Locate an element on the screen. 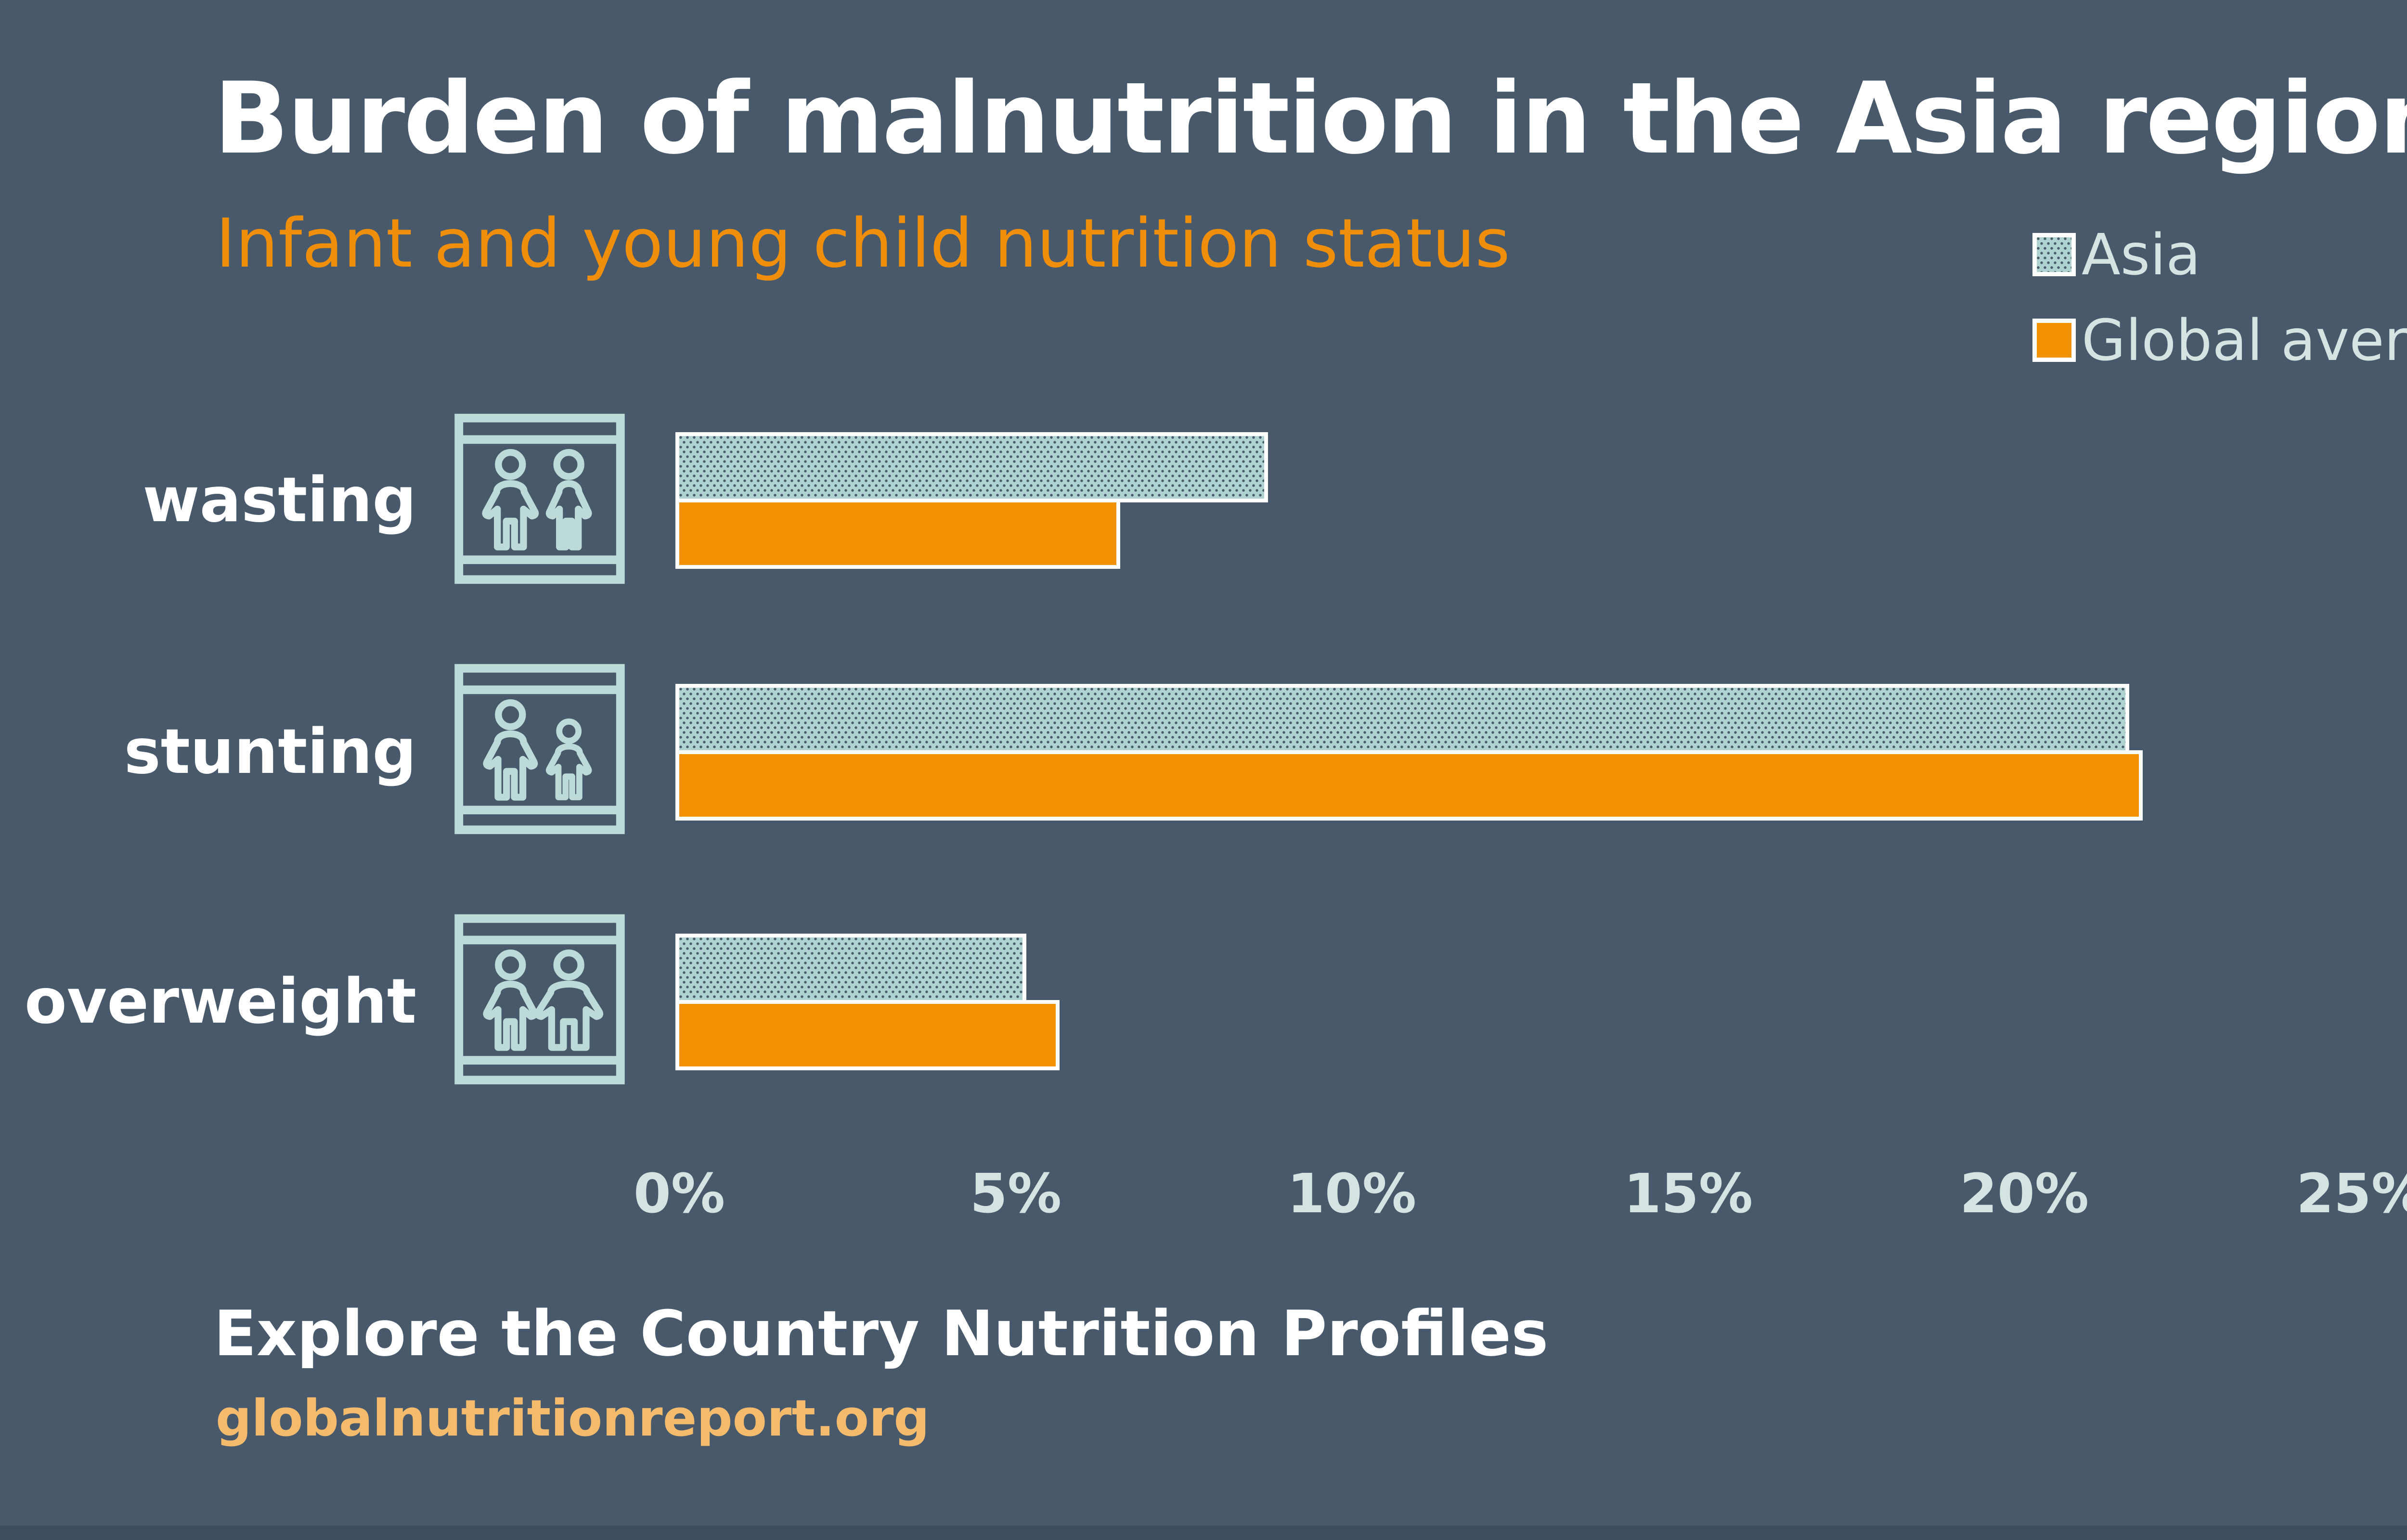 The height and width of the screenshot is (1540, 2407). bar-wasting-global-average is located at coordinates (897, 534).